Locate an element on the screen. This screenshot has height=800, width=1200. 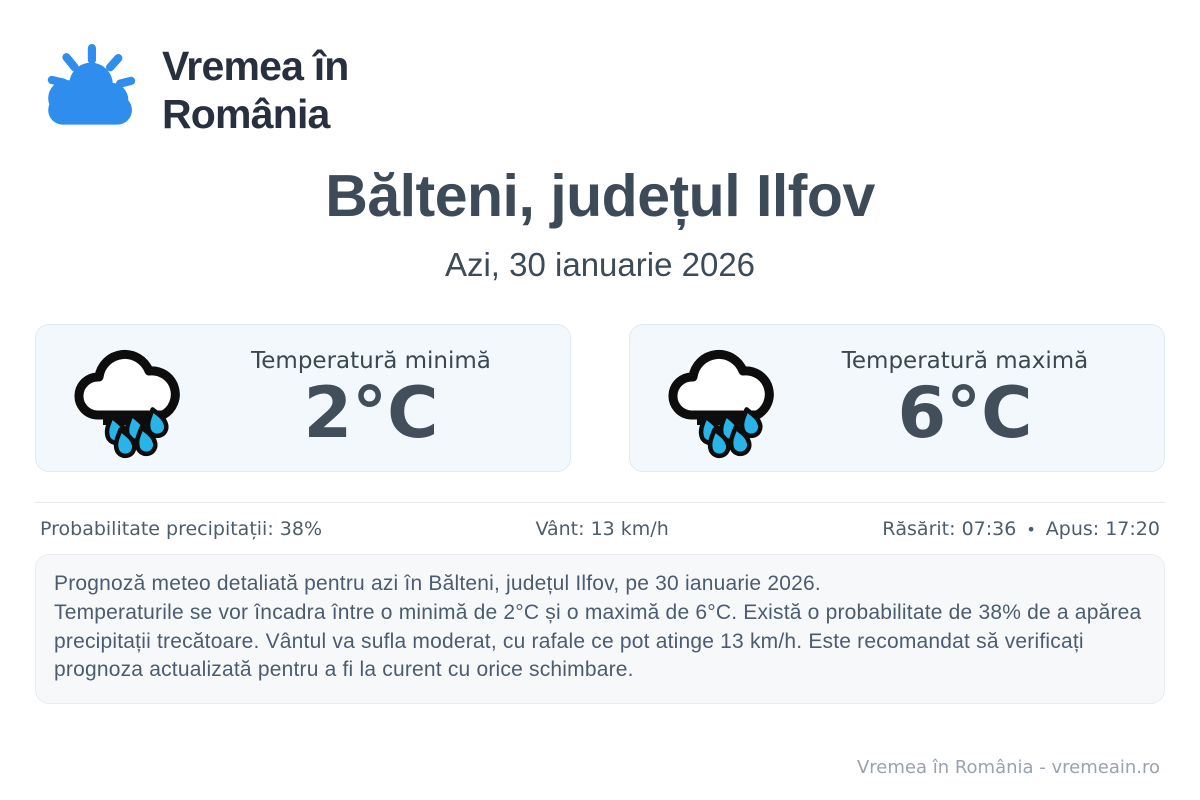
sun-behind-cloud-icon is located at coordinates (91, 84).